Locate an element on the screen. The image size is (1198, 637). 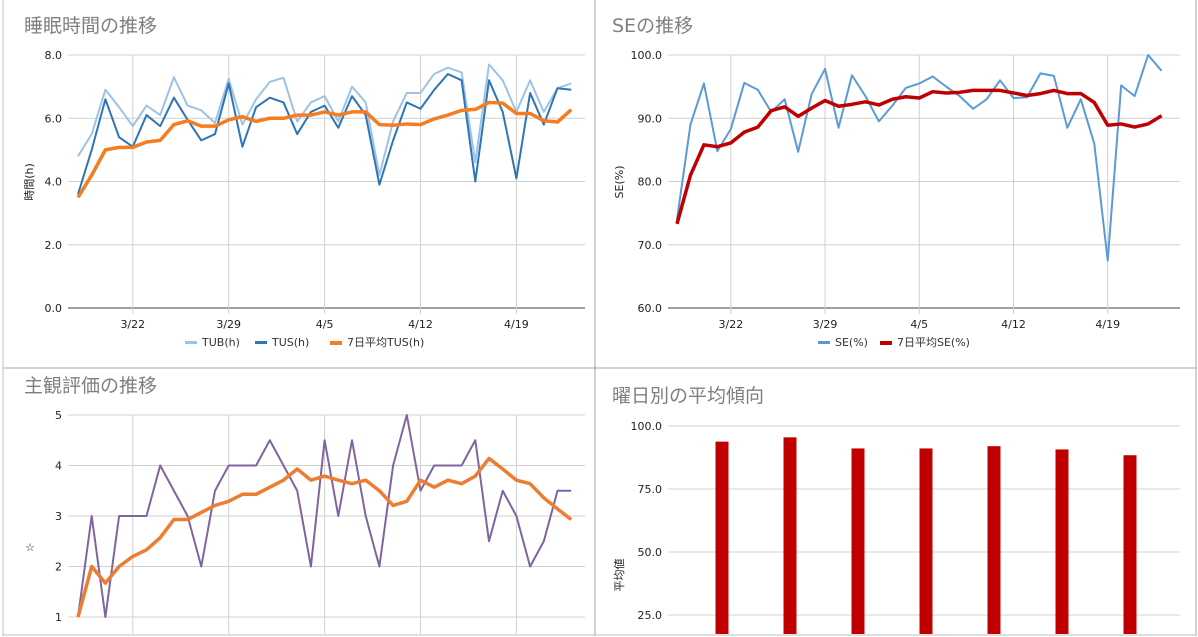
y-tick-label: 75.0 is located at coordinates (650, 489).